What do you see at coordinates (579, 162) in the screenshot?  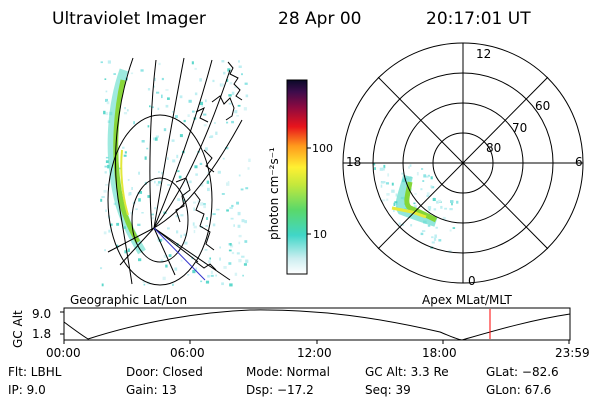 I see `mlt-label-6: 6` at bounding box center [579, 162].